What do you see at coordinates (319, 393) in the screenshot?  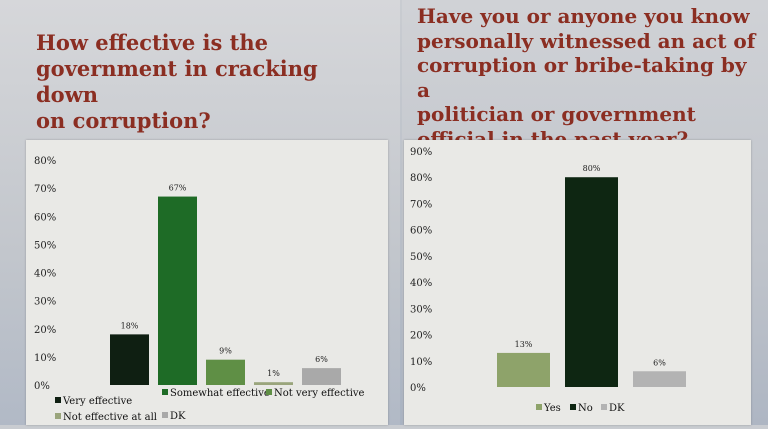 I see `legend-label: Not very effective` at bounding box center [319, 393].